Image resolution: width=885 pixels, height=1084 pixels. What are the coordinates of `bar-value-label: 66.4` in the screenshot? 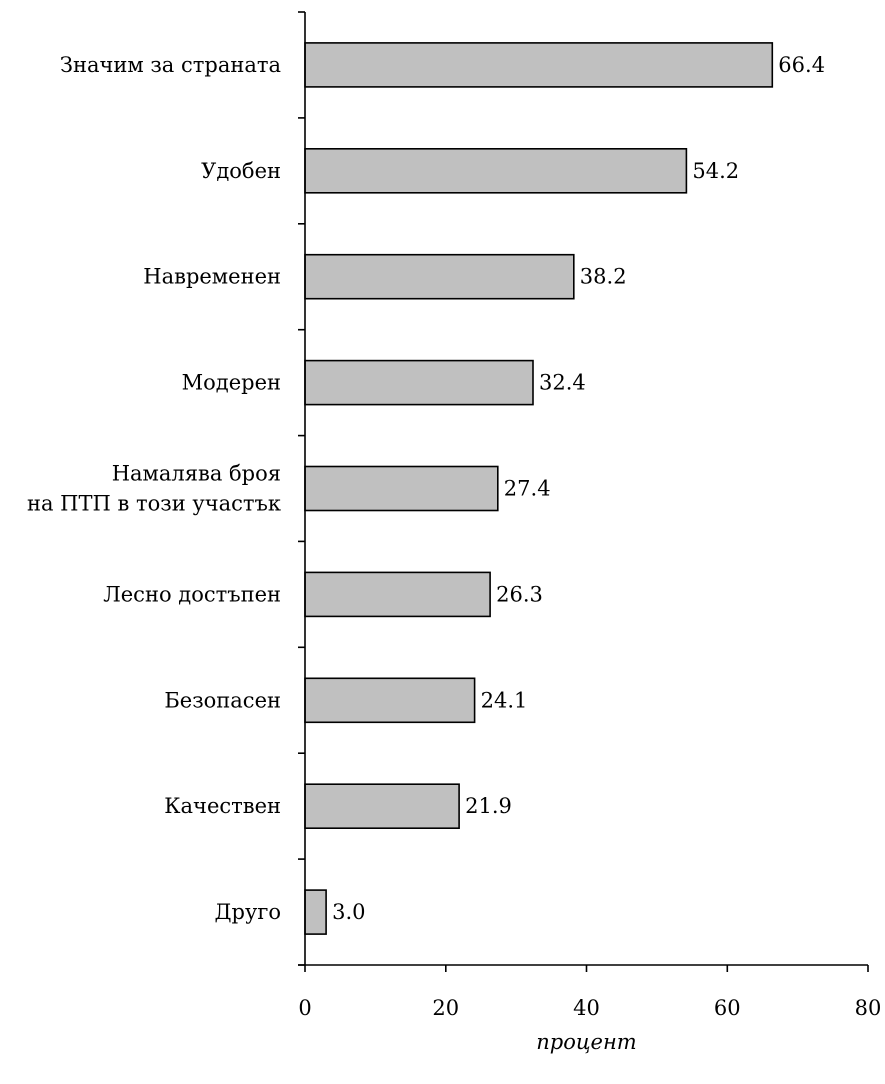 It's located at (801, 65).